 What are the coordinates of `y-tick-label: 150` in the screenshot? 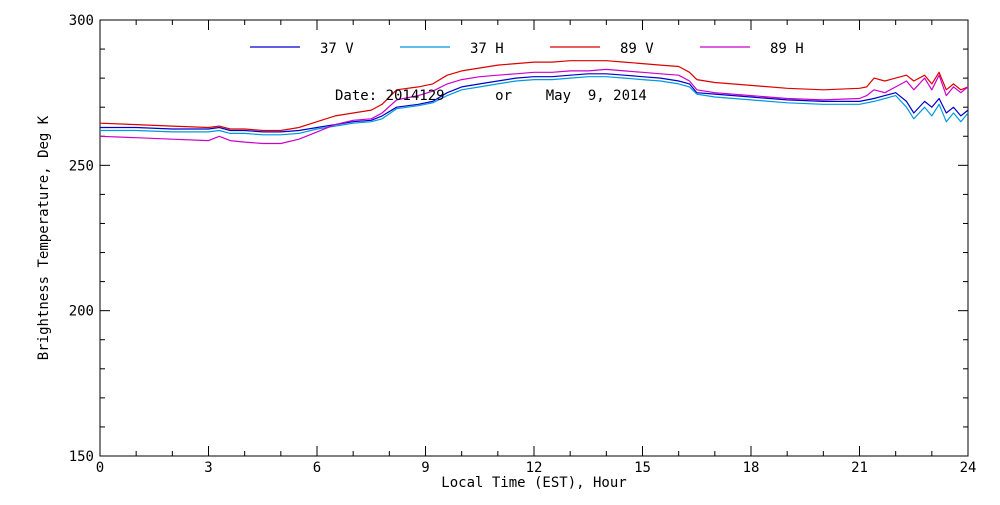 It's located at (81, 457).